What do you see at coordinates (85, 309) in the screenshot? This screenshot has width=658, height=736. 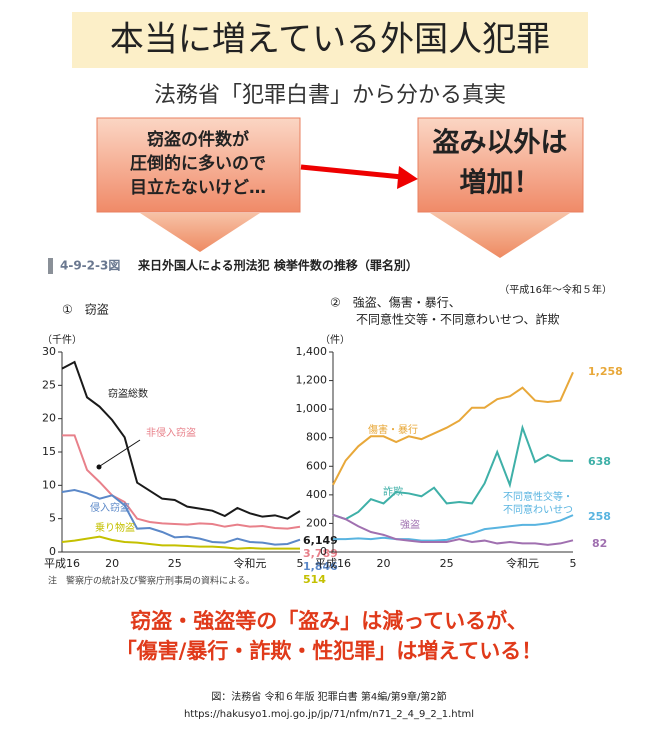 I see `chart-title: ① 窃盗` at bounding box center [85, 309].